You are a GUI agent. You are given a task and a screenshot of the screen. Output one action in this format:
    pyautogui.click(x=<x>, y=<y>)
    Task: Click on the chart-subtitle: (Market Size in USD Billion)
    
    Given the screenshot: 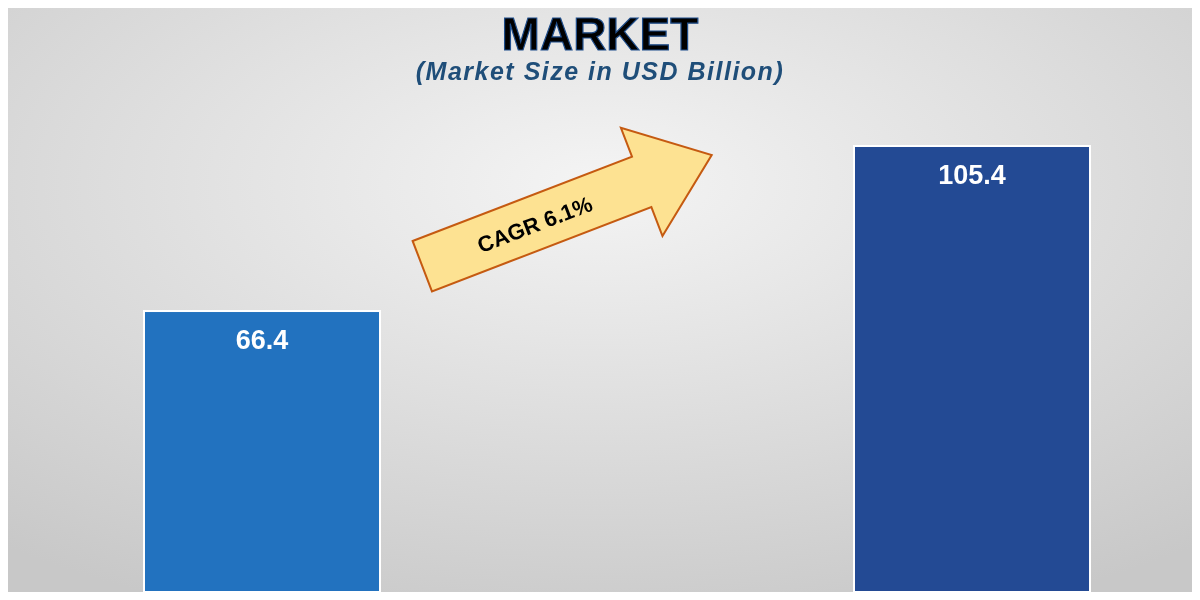 What is the action you would take?
    pyautogui.click(x=600, y=71)
    